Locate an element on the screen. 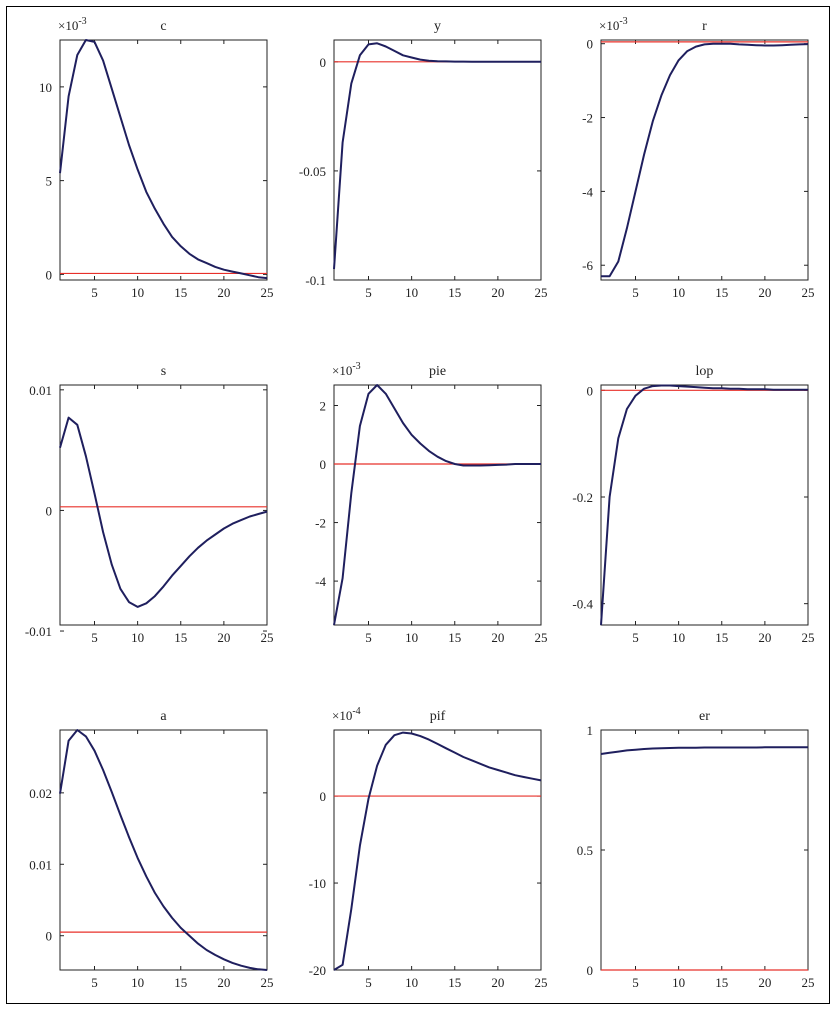  panel-title: a is located at coordinates (163, 716).